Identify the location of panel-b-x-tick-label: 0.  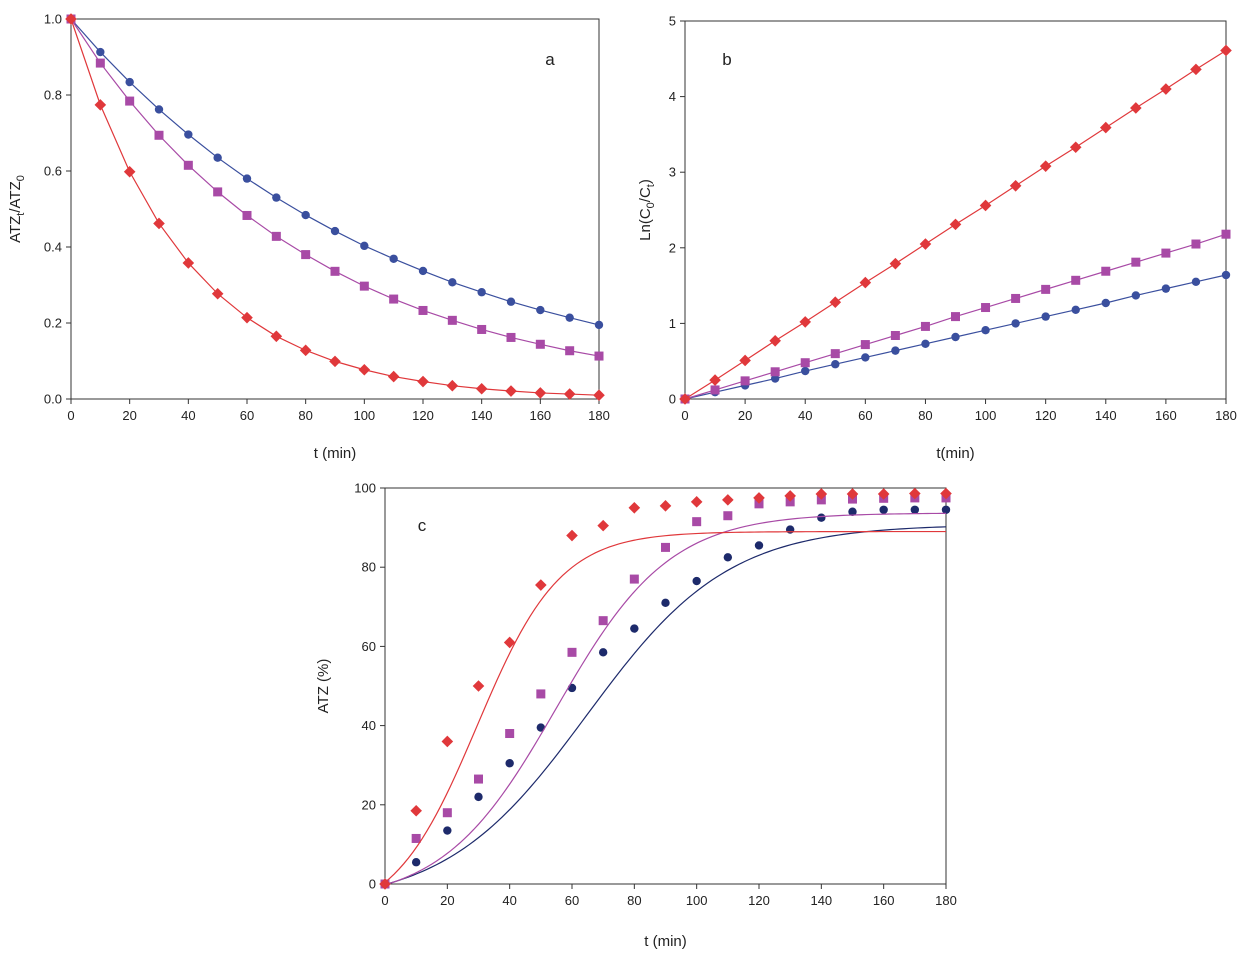
(684, 415).